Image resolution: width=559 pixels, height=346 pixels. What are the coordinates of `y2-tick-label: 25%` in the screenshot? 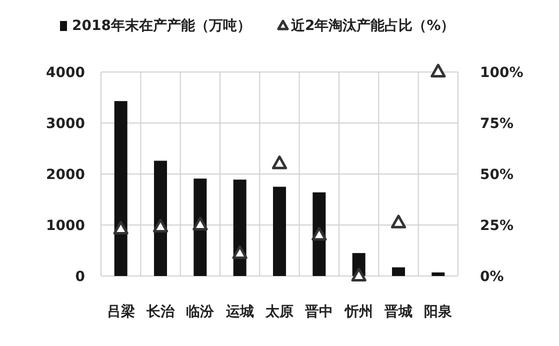 It's located at (497, 226).